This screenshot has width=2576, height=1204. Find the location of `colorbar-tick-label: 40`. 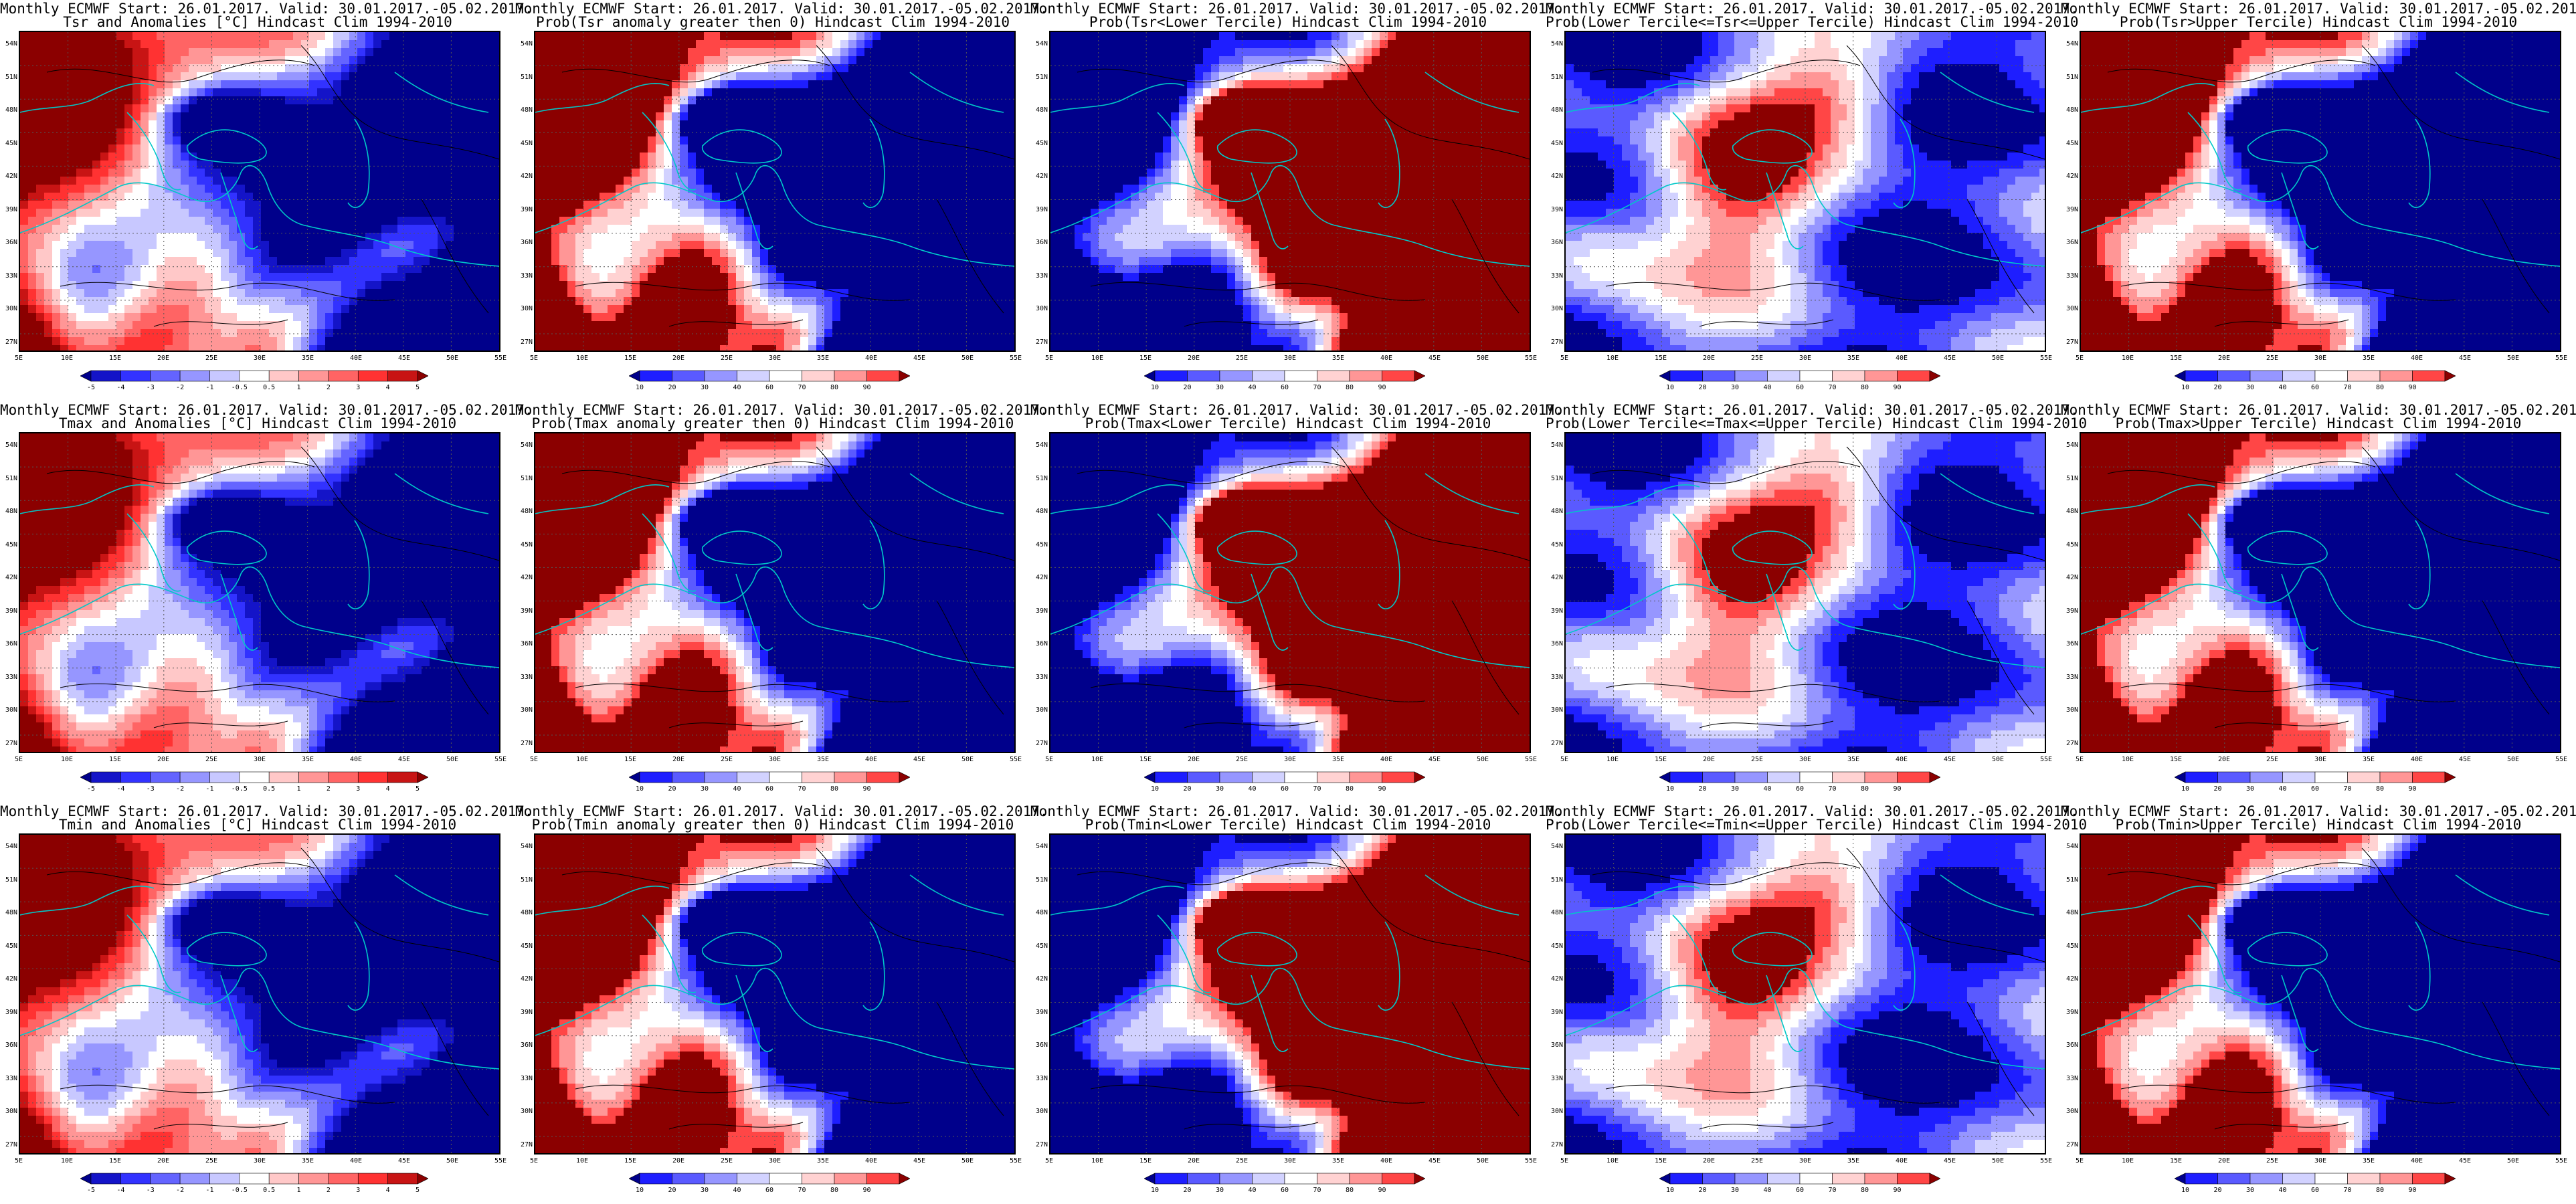

colorbar-tick-label: 40 is located at coordinates (737, 387).